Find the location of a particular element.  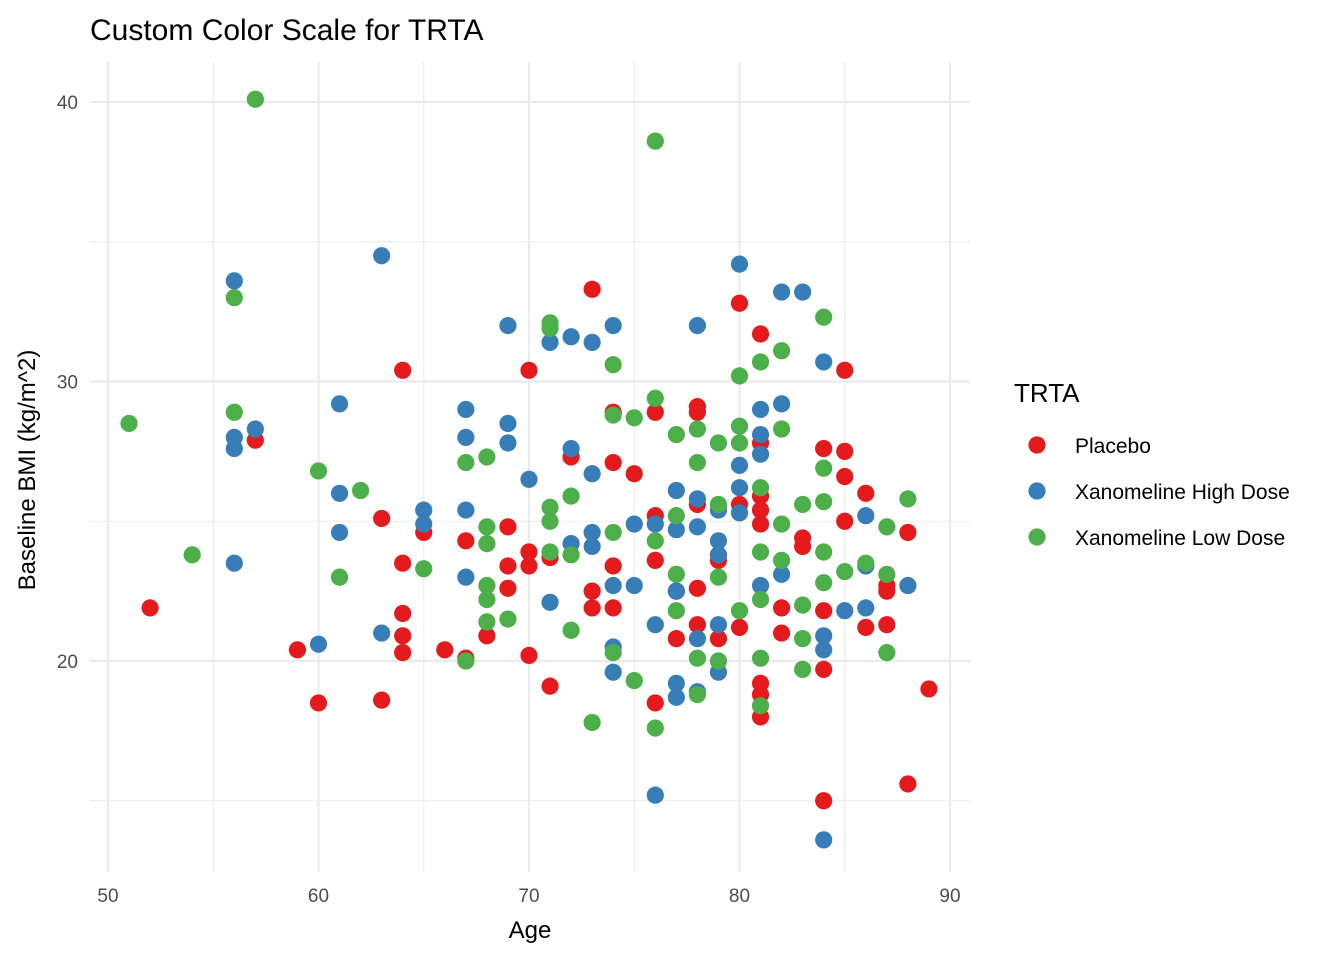

y-ticks: 20 30 40 is located at coordinates (67, 383).